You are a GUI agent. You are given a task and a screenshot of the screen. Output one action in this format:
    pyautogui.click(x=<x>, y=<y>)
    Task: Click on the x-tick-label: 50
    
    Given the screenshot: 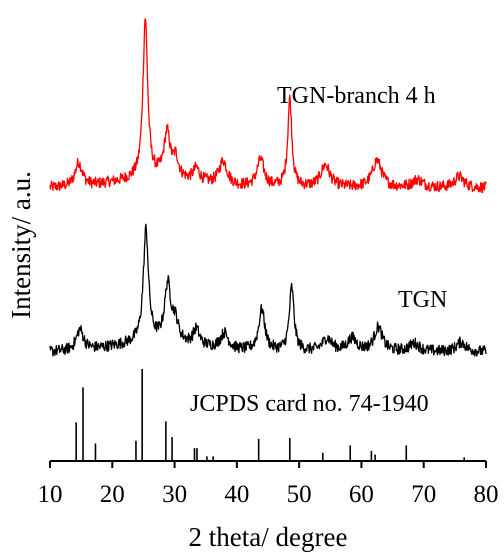 What is the action you would take?
    pyautogui.click(x=299, y=494)
    